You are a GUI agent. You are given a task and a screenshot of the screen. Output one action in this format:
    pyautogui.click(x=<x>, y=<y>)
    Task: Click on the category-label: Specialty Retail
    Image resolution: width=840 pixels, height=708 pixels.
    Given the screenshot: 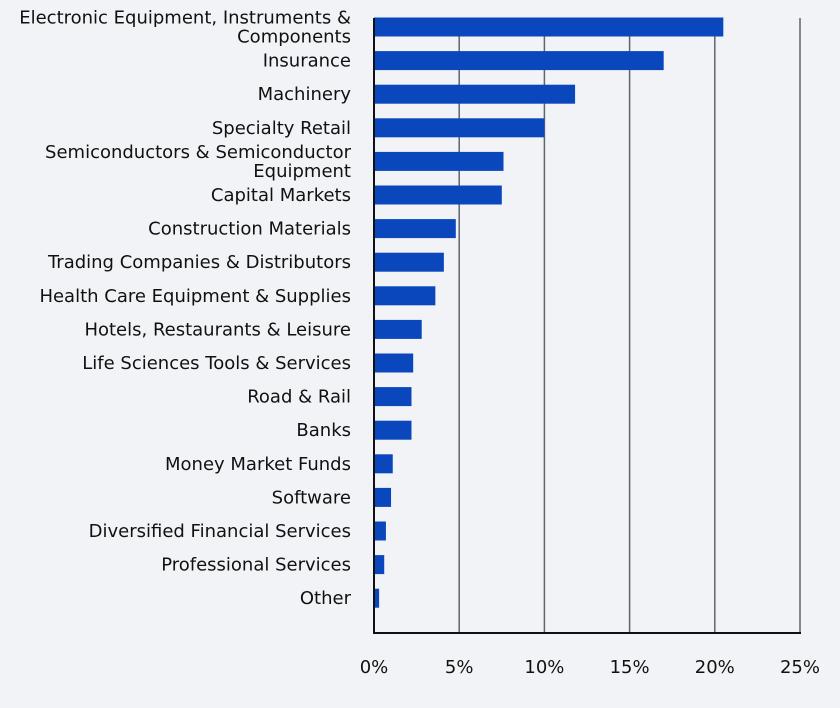 What is the action you would take?
    pyautogui.click(x=281, y=128)
    